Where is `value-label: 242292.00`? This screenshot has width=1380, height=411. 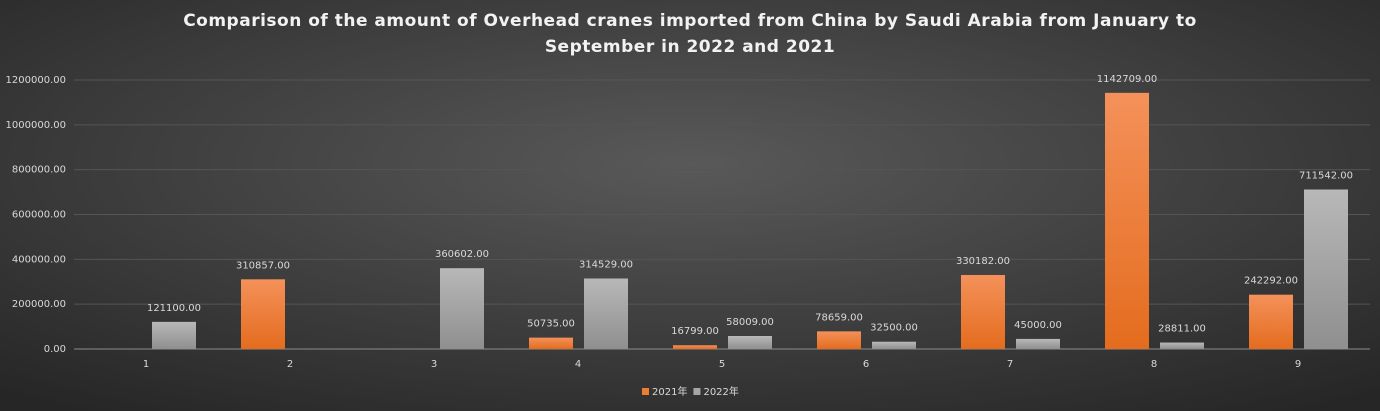
value-label: 242292.00 is located at coordinates (1271, 281).